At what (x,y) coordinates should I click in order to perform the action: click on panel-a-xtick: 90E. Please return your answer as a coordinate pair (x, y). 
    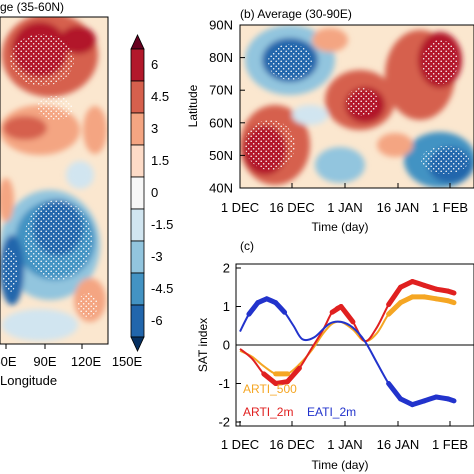
    Looking at the image, I should click on (44, 361).